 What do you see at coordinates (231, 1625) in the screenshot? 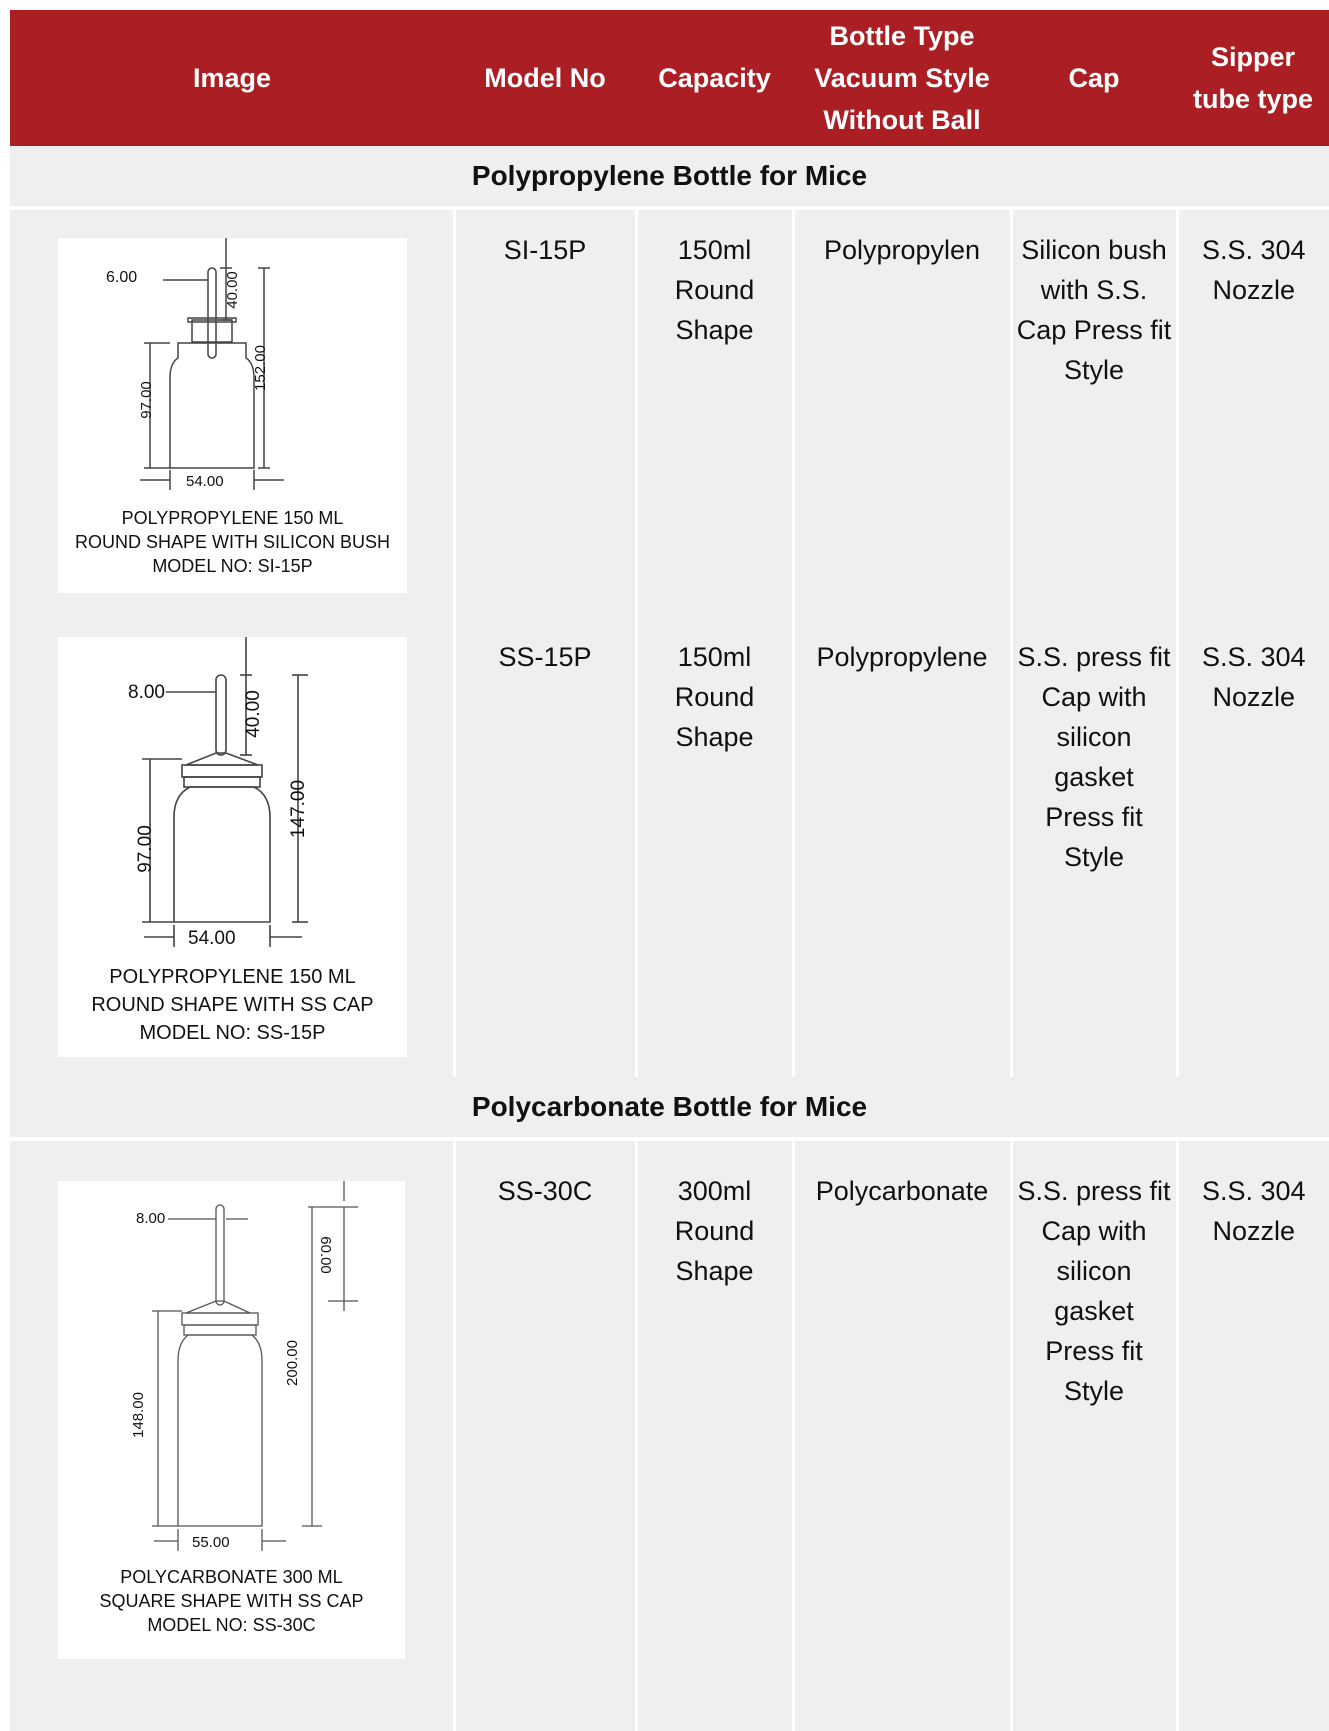
I see `drawing-caption-line-3: MODEL NO: SS-30C` at bounding box center [231, 1625].